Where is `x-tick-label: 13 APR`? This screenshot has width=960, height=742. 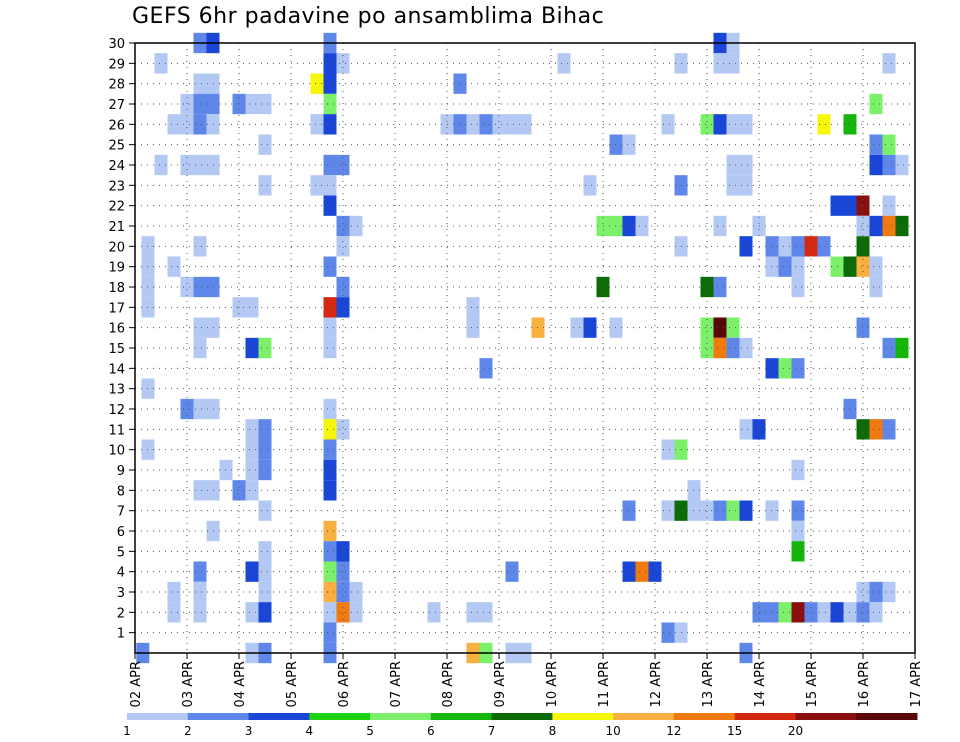 x-tick-label: 13 APR is located at coordinates (708, 684).